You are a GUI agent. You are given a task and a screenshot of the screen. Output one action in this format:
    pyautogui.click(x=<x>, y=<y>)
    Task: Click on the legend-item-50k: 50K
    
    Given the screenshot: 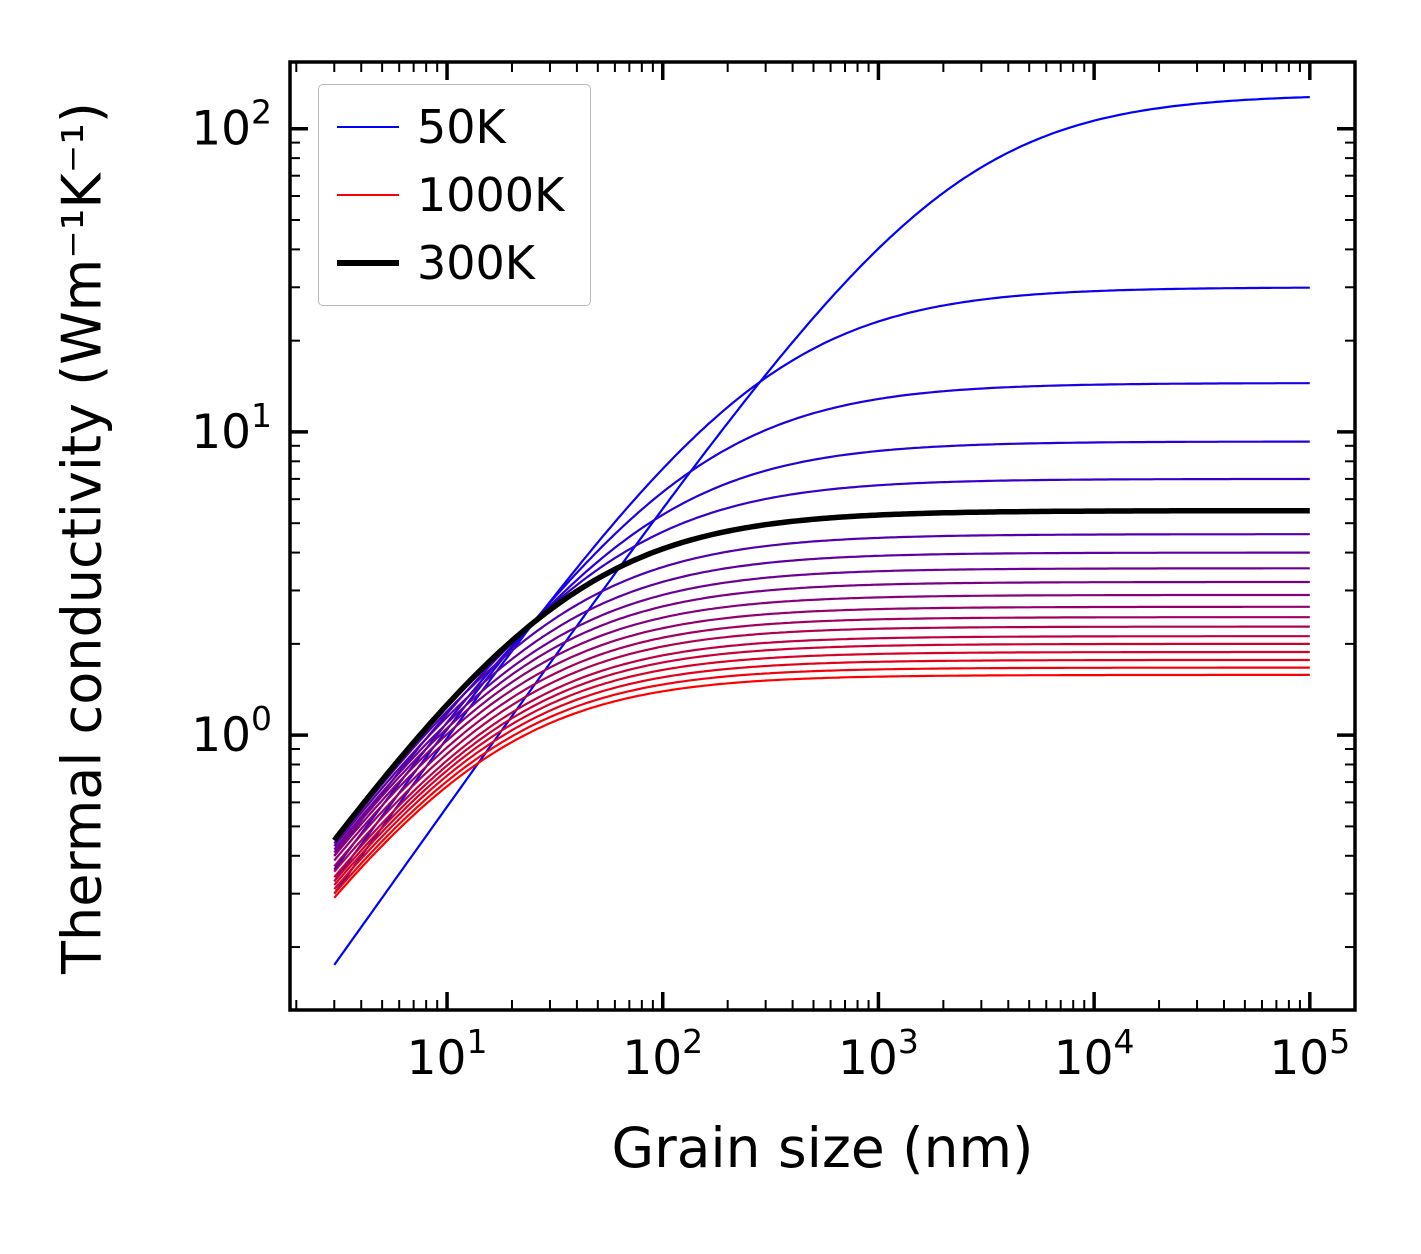 What is the action you would take?
    pyautogui.click(x=450, y=127)
    